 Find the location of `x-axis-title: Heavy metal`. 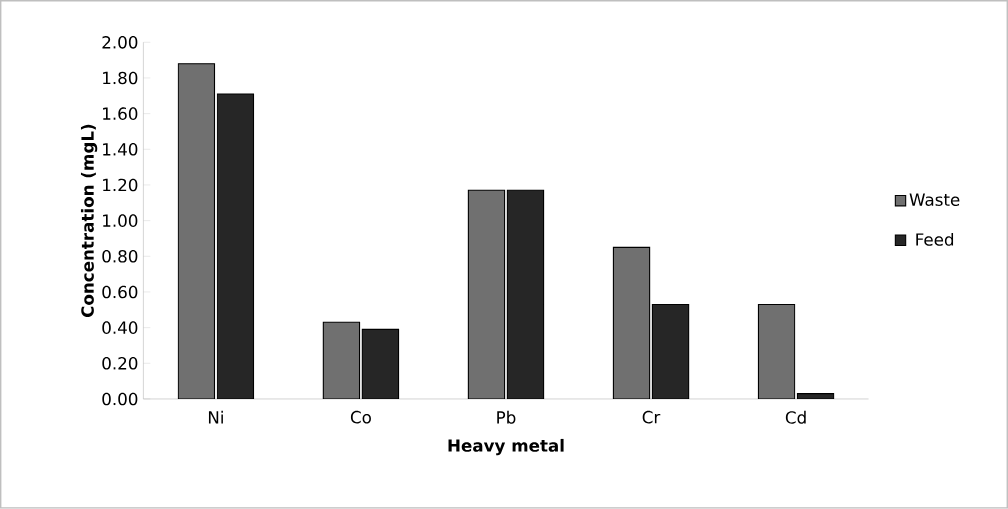

x-axis-title: Heavy metal is located at coordinates (506, 447).